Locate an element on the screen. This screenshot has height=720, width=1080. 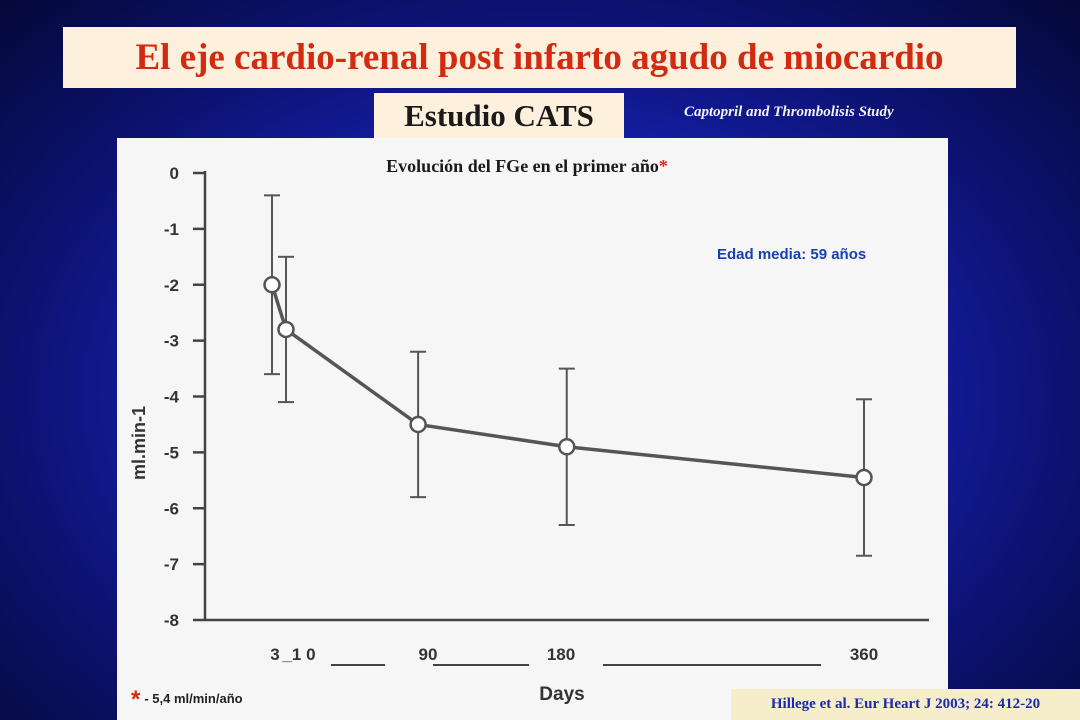
y-axis-label: ml.min-1 is located at coordinates (139, 443).